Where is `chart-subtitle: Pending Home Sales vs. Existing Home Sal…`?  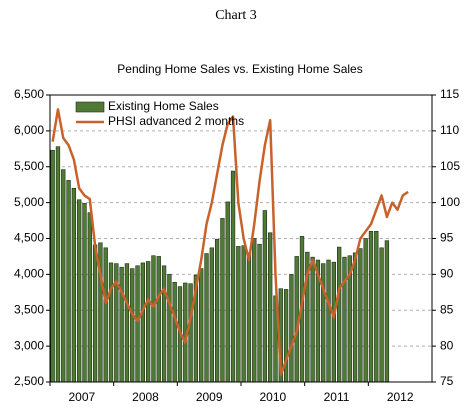
chart-subtitle: Pending Home Sales vs. Existing Home Sal… is located at coordinates (239, 69).